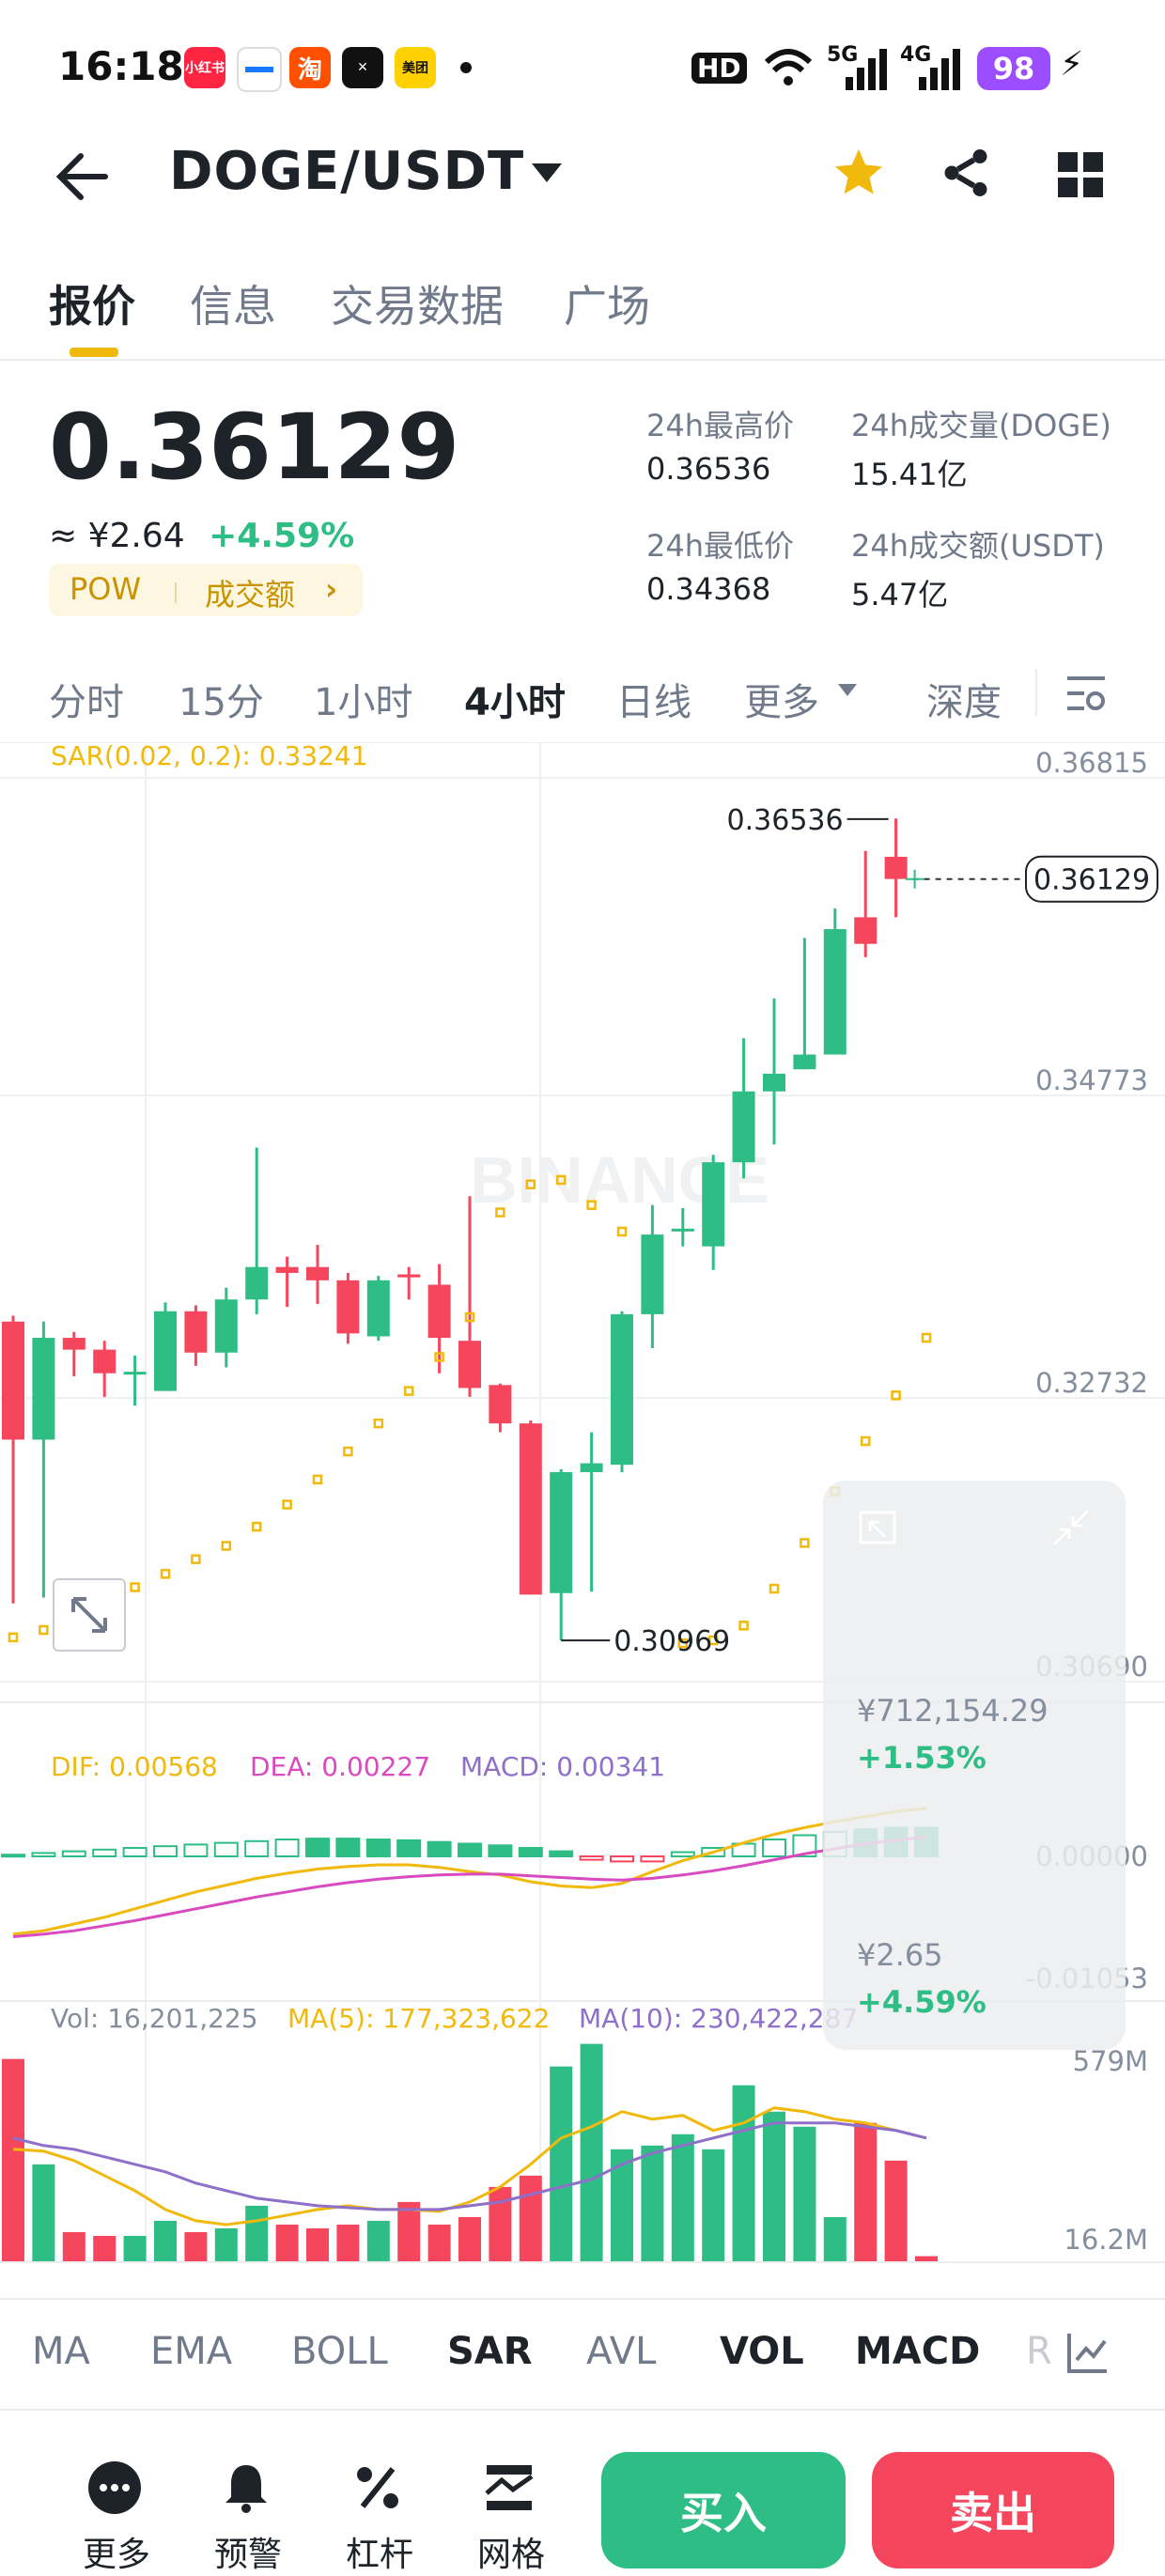  What do you see at coordinates (1071, 1528) in the screenshot?
I see `collapse-icon` at bounding box center [1071, 1528].